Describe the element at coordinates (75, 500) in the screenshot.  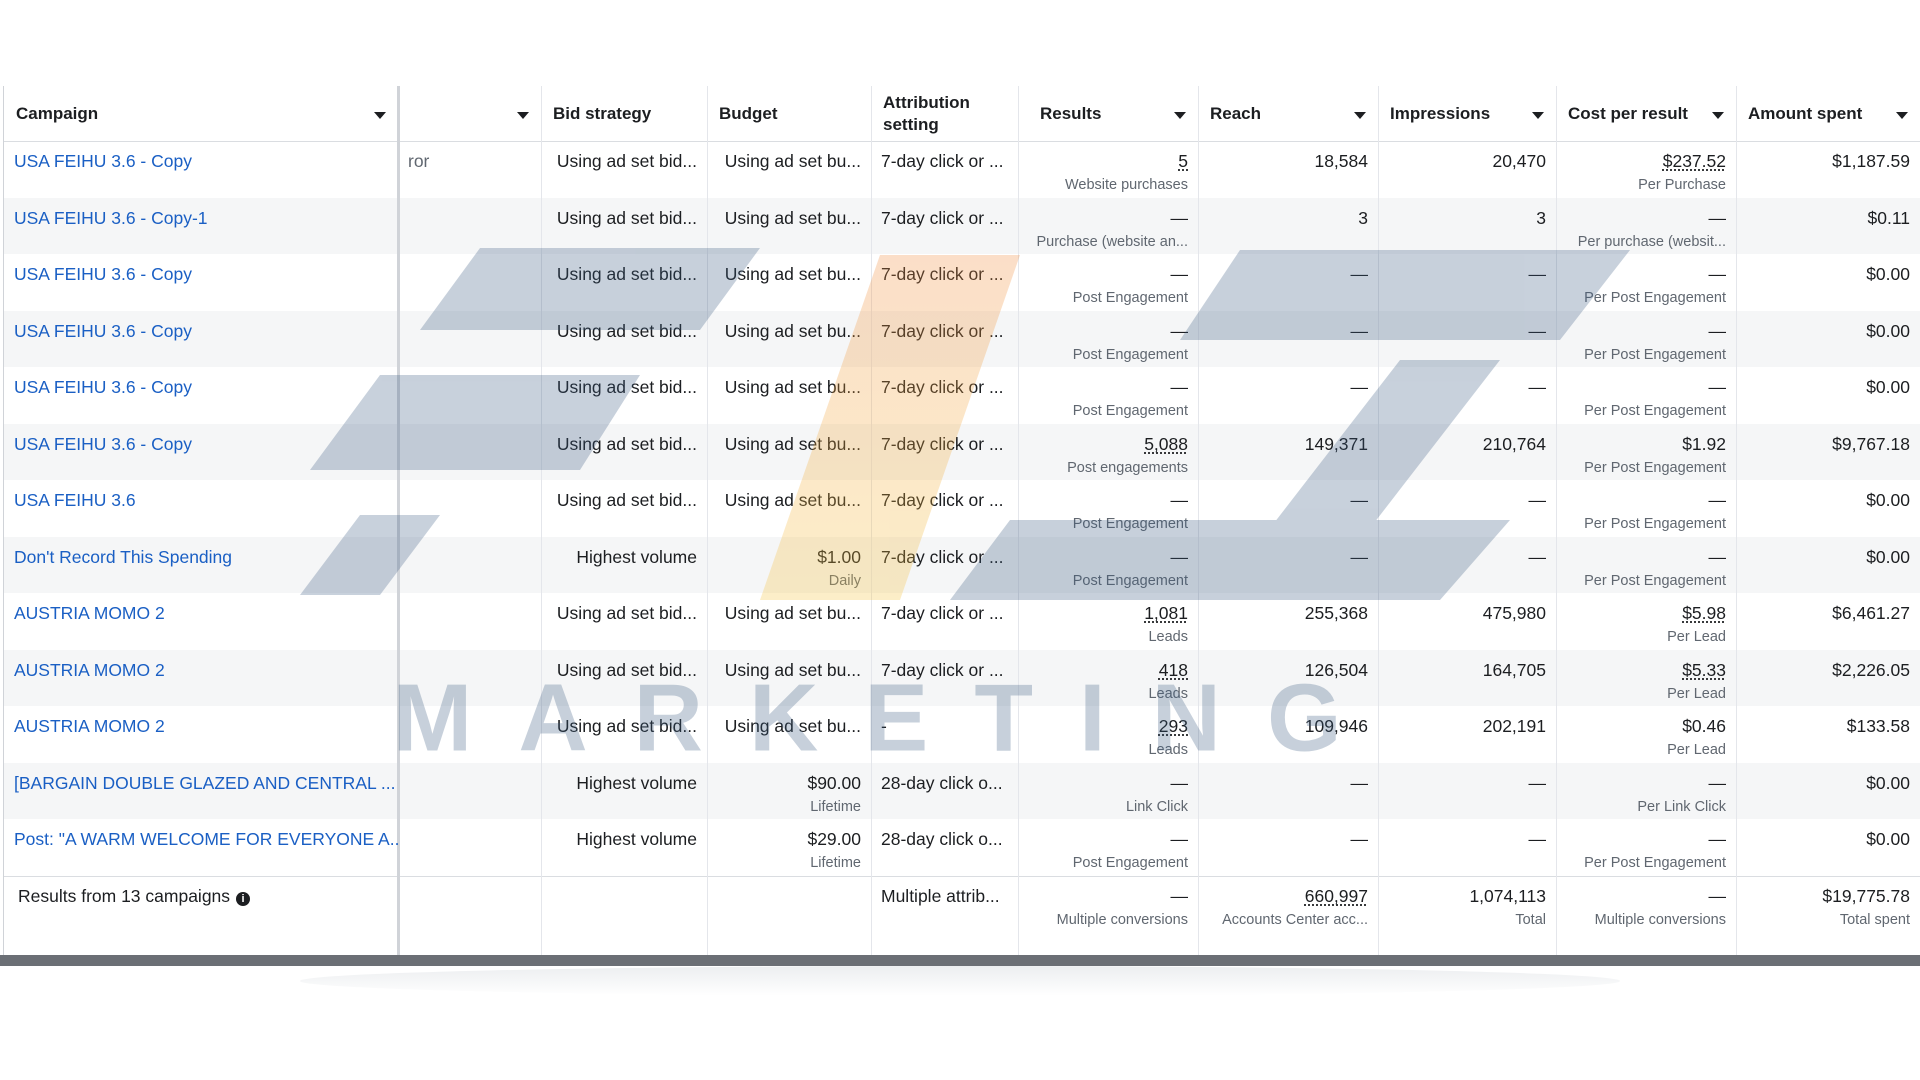
I see `cell-text: USA FEIHU 3.6` at that location.